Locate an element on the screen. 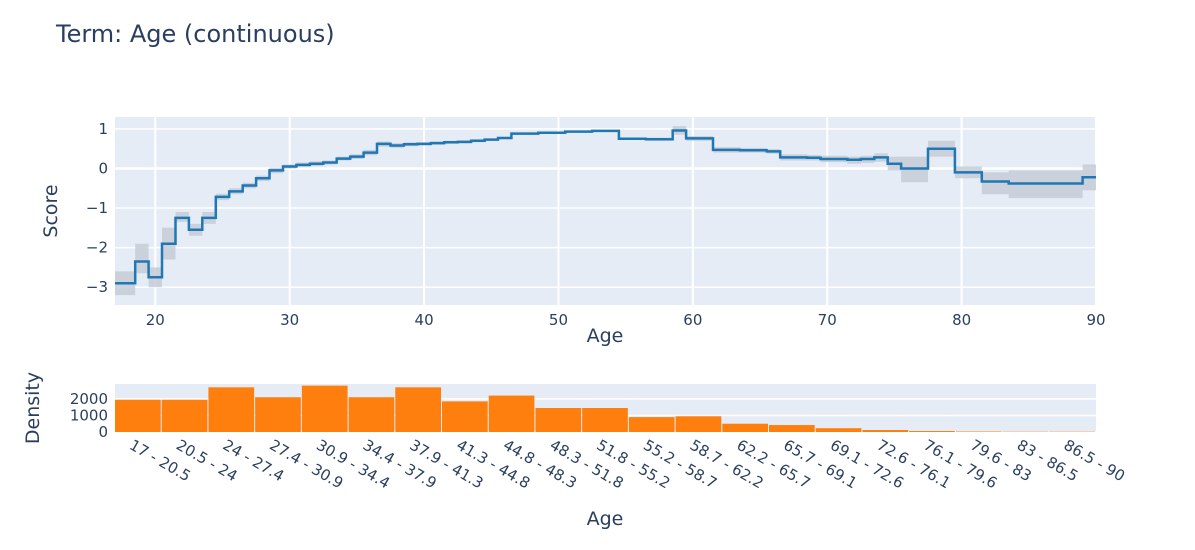 The height and width of the screenshot is (550, 1195). density-y-tick-label: 2000 is located at coordinates (89, 399).